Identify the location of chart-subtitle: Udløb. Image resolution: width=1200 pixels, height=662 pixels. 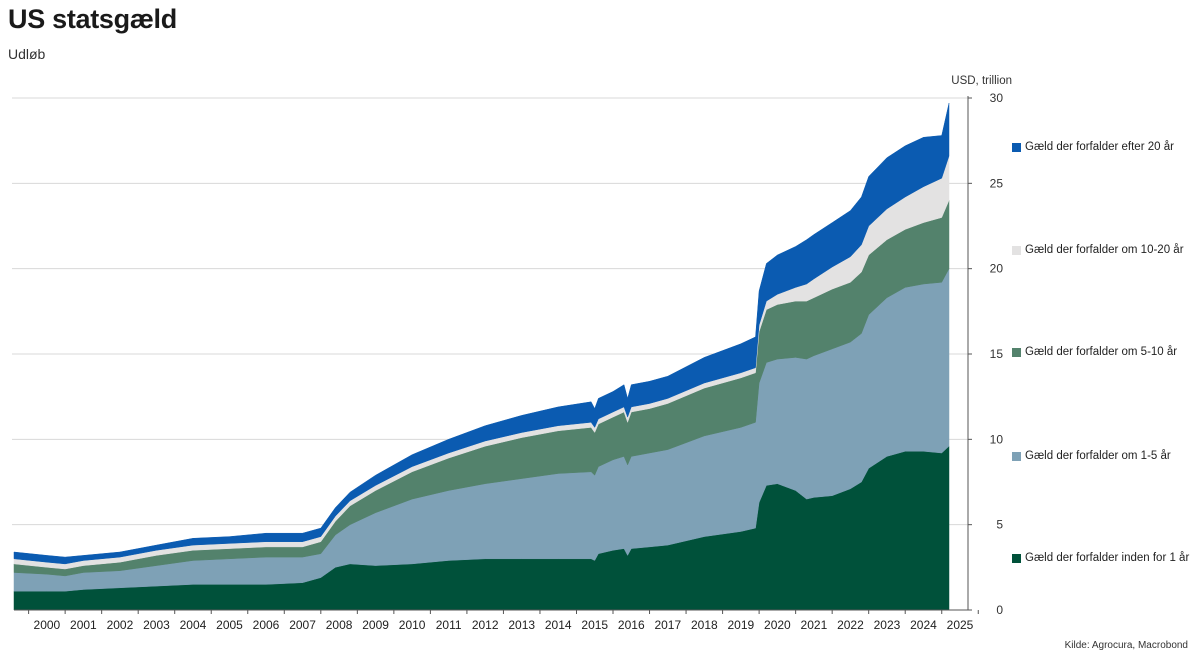
(27, 54).